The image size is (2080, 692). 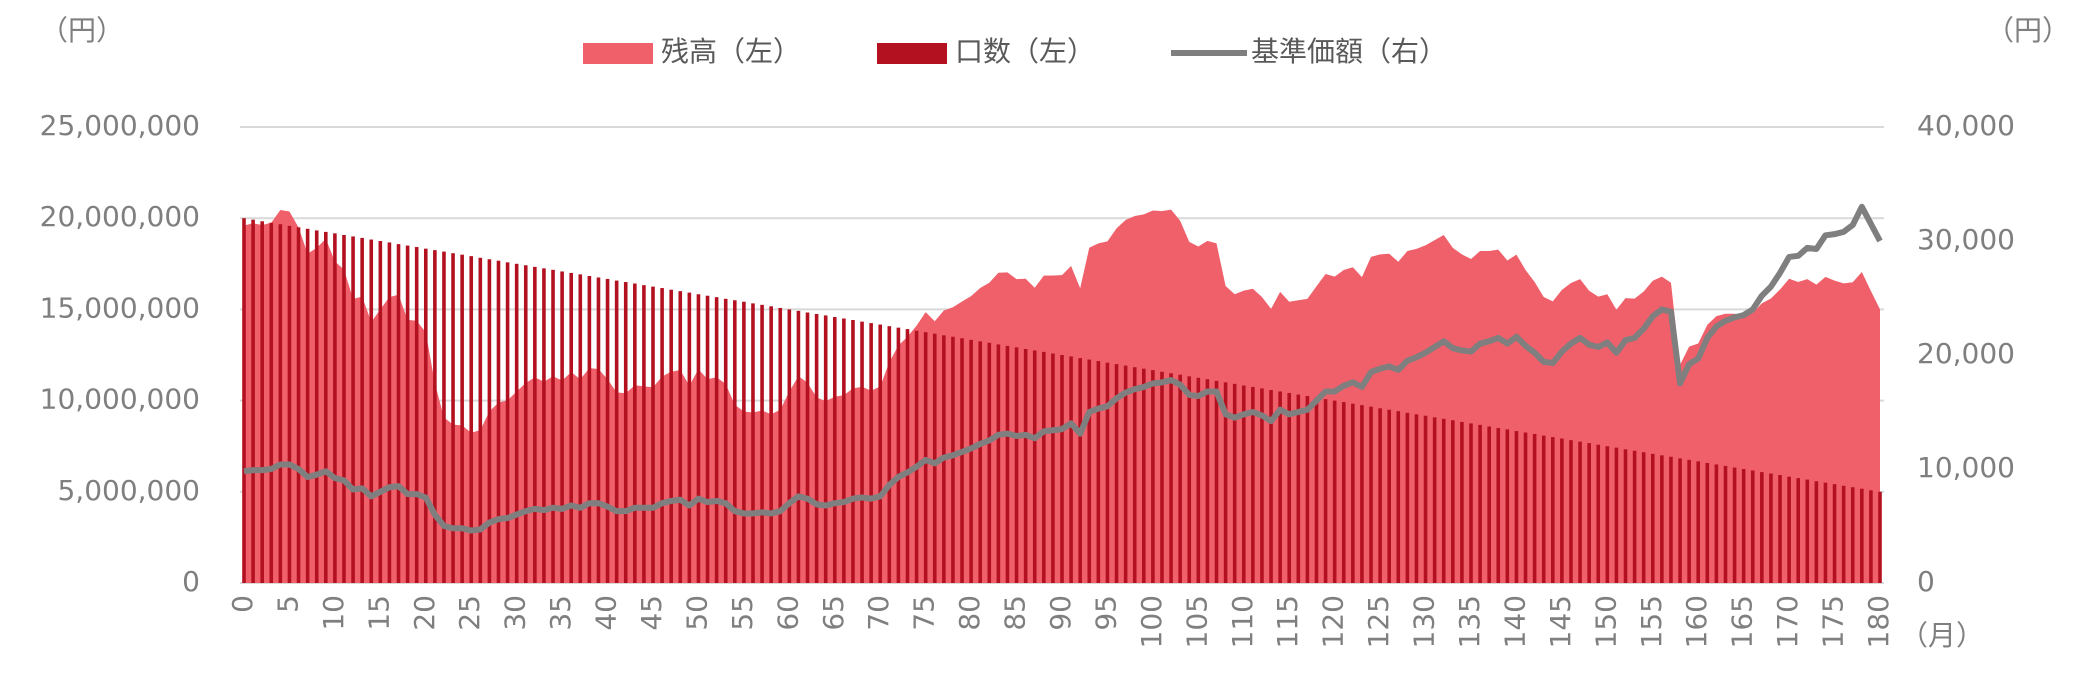 I want to click on x-tick-label: 80, so click(x=969, y=613).